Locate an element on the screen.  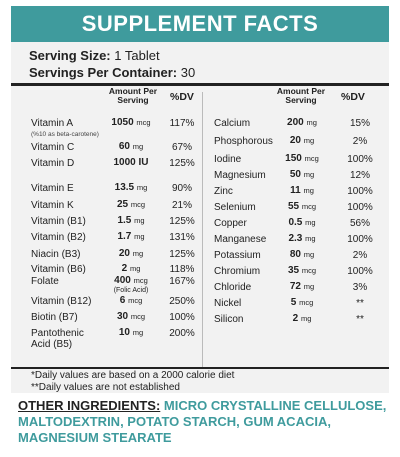
nutrient-name-text: Biotin (B7) is located at coordinates (54, 317).